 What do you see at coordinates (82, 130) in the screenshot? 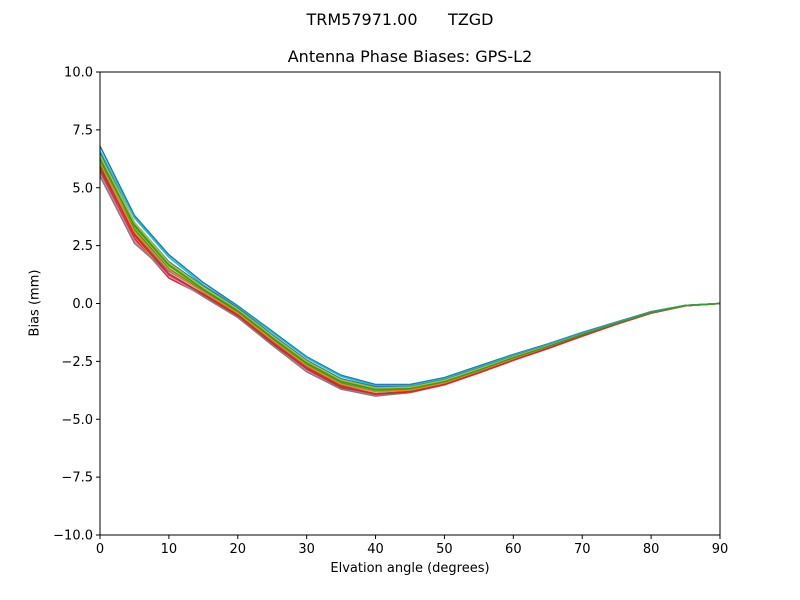
I see `y-tick-label: 7.5` at bounding box center [82, 130].